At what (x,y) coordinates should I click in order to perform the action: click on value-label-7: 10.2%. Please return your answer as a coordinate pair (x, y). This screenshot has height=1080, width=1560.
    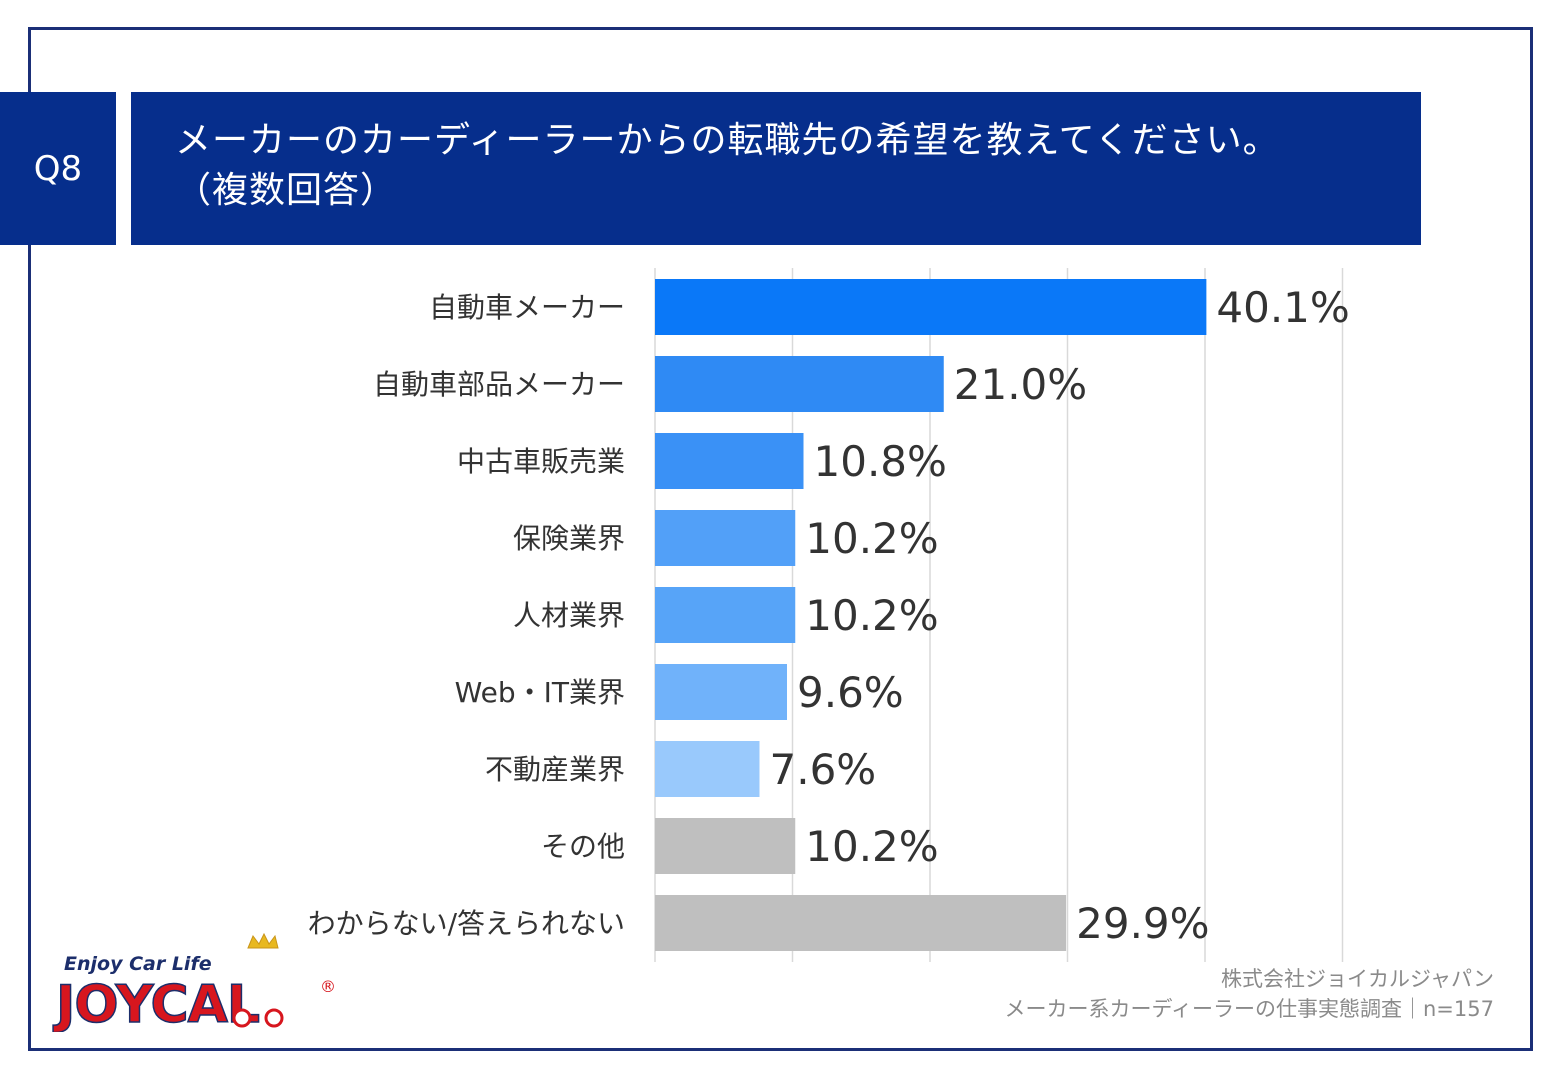
    Looking at the image, I should click on (871, 846).